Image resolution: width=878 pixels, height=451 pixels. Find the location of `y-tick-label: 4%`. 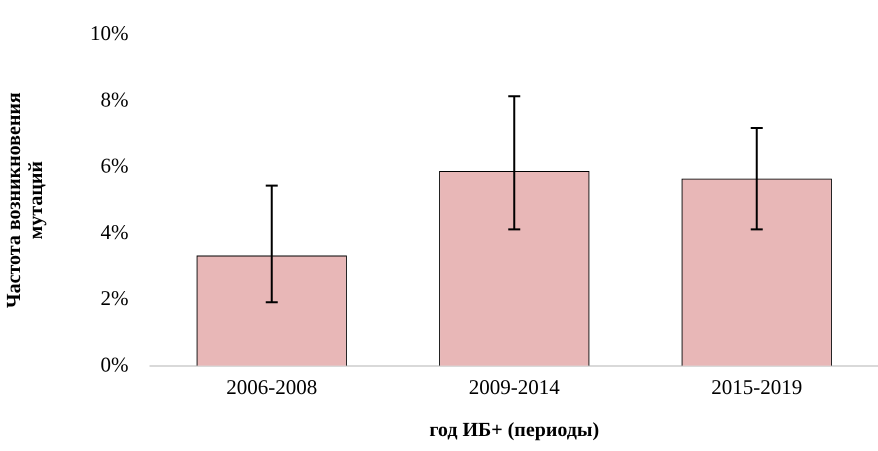

y-tick-label: 4% is located at coordinates (114, 232).